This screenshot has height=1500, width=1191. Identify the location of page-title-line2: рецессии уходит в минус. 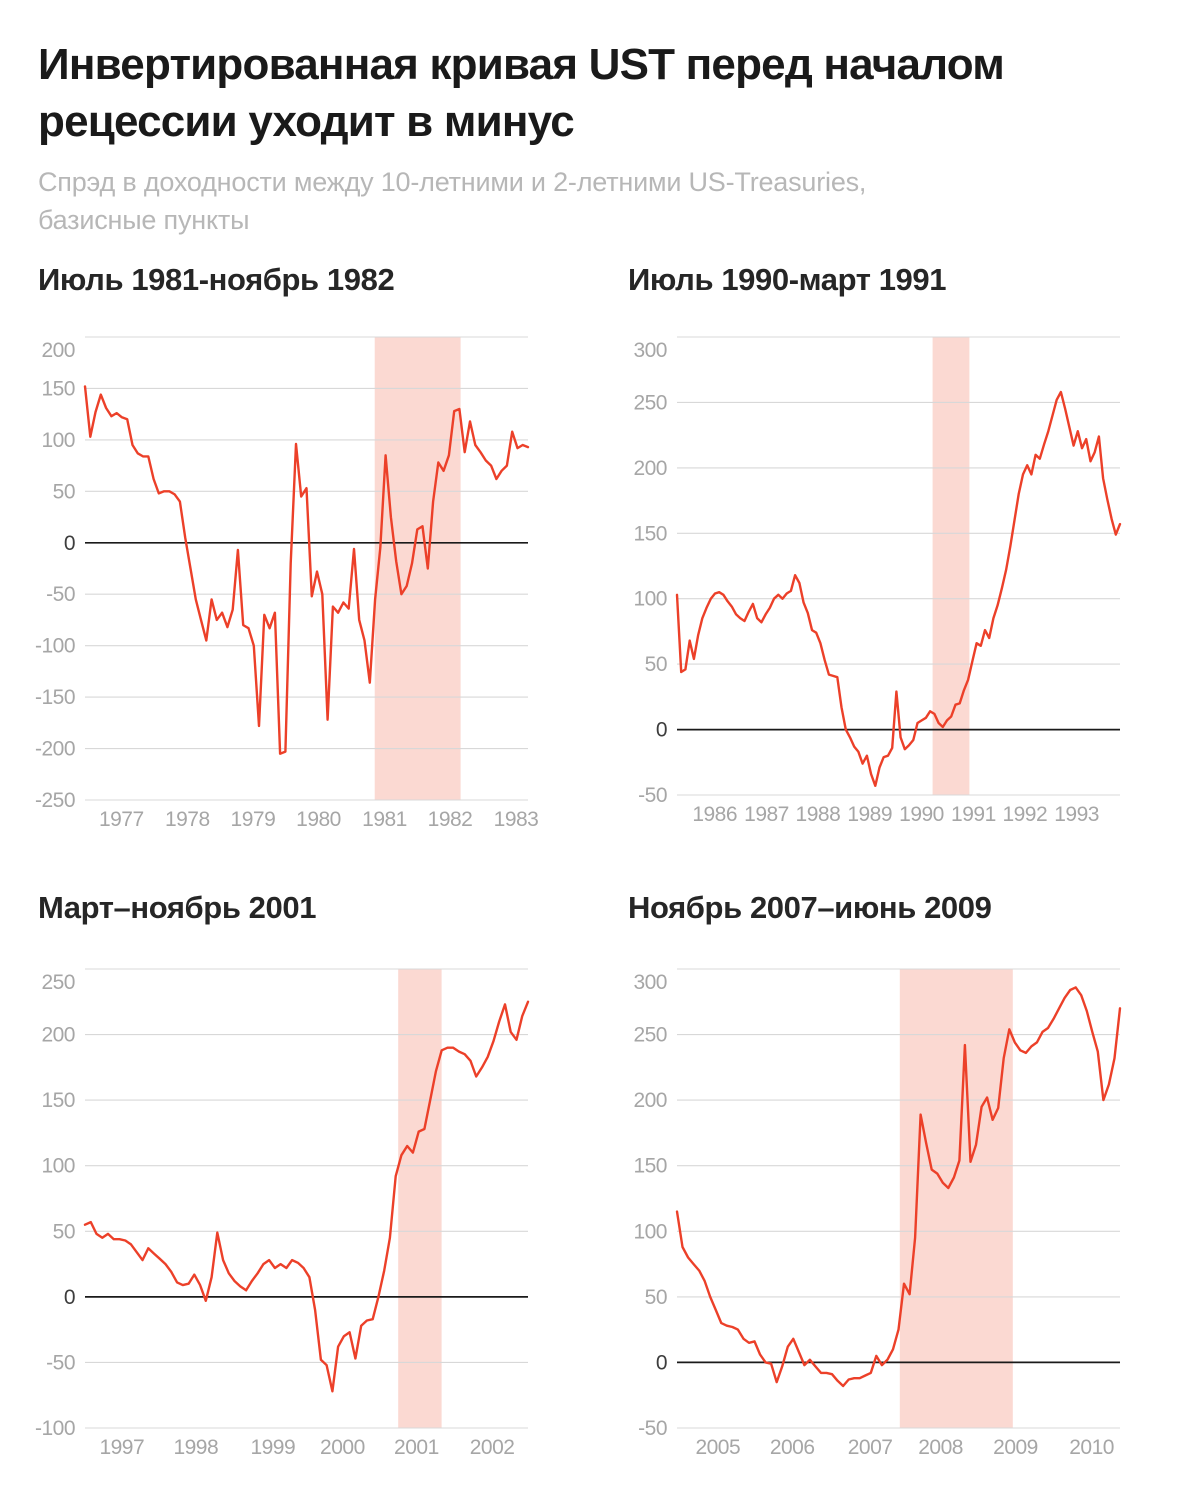
(306, 121).